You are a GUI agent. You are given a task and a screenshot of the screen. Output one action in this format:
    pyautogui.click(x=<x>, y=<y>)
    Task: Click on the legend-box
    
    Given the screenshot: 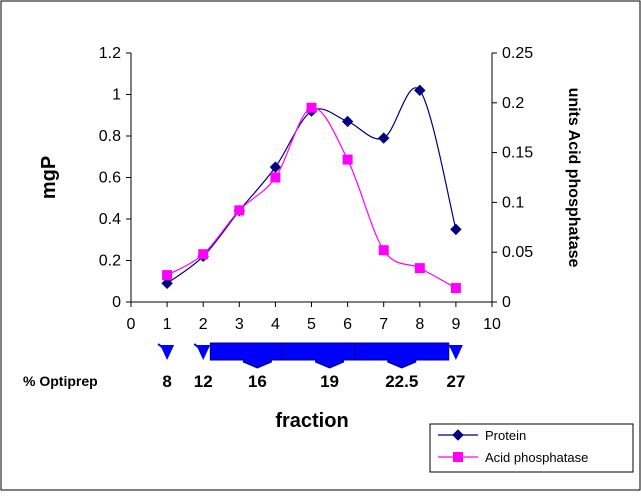 What is the action you would take?
    pyautogui.click(x=531, y=448)
    